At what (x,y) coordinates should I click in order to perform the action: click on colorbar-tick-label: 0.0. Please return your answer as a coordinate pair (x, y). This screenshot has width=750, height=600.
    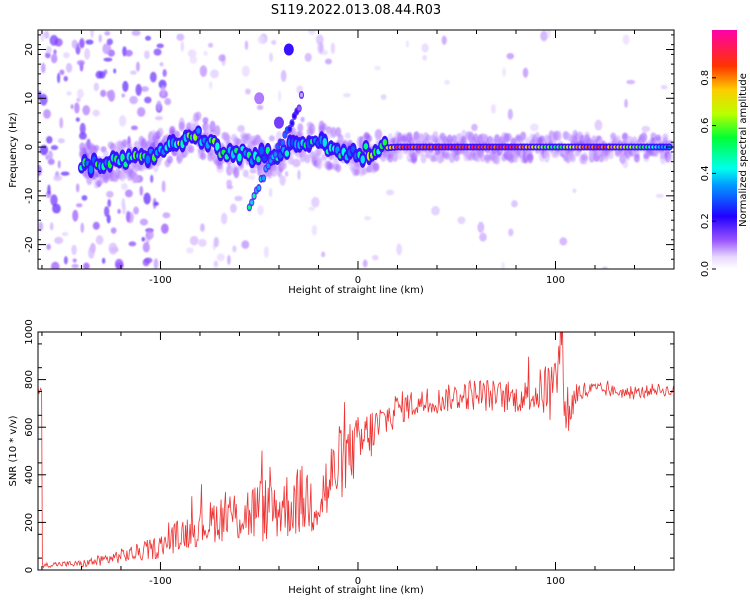
    Looking at the image, I should click on (705, 269).